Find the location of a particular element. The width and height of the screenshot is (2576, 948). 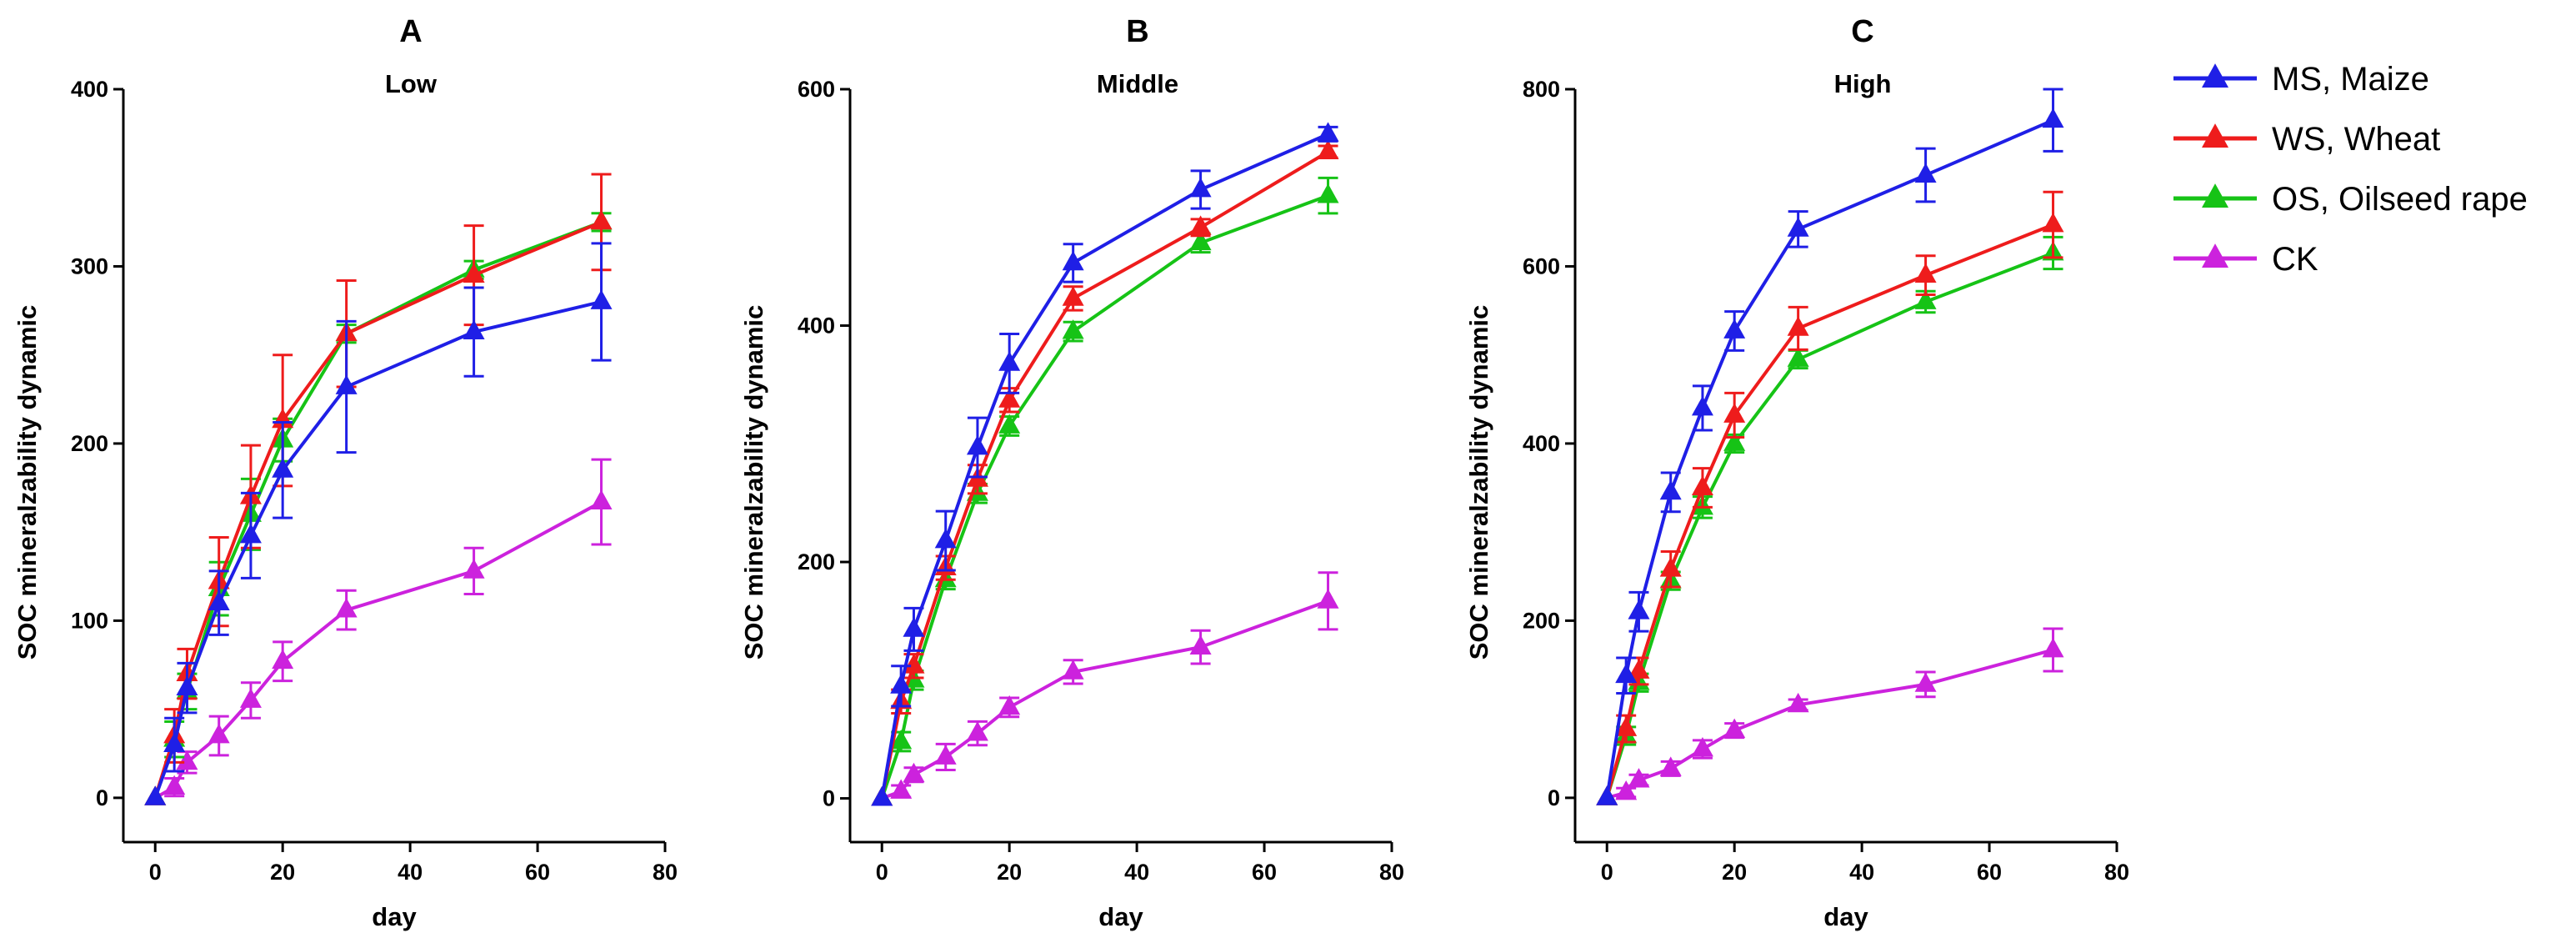

y-tick-label: 300 is located at coordinates (89, 265).